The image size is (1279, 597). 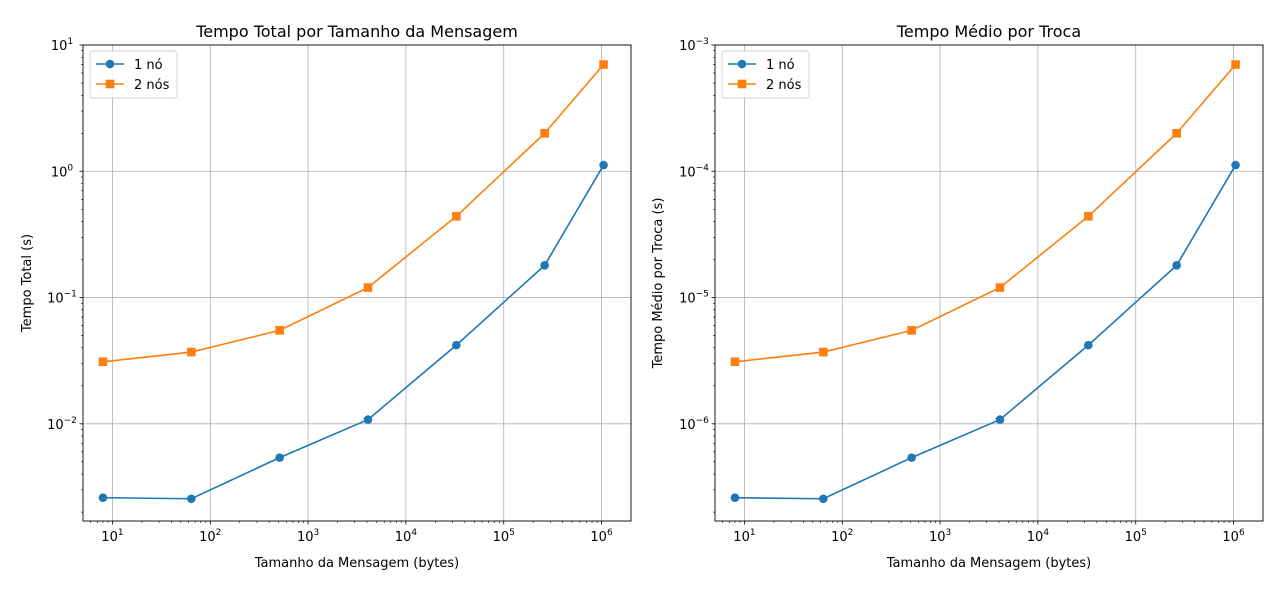 I want to click on y-axis-label: Tempo Total (s), so click(x=27, y=283).